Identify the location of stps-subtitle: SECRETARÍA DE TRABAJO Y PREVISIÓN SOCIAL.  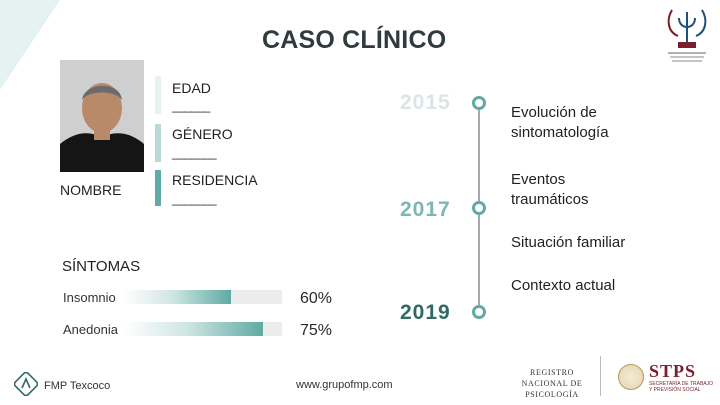
(681, 387).